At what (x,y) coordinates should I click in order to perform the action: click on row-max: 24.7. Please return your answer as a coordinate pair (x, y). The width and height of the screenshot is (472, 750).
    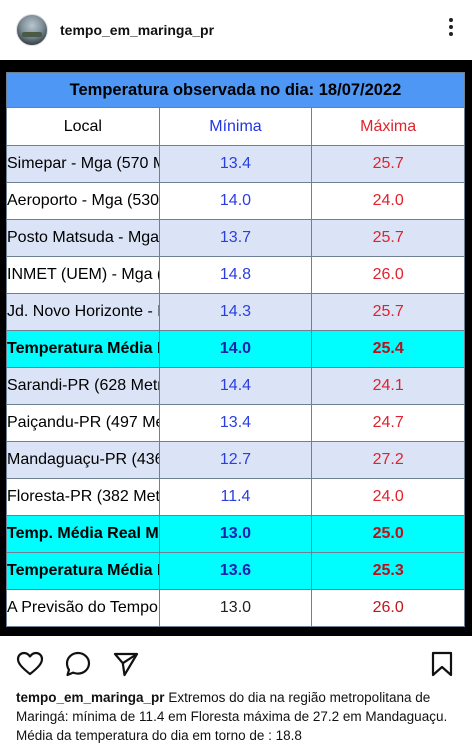
    Looking at the image, I should click on (388, 423).